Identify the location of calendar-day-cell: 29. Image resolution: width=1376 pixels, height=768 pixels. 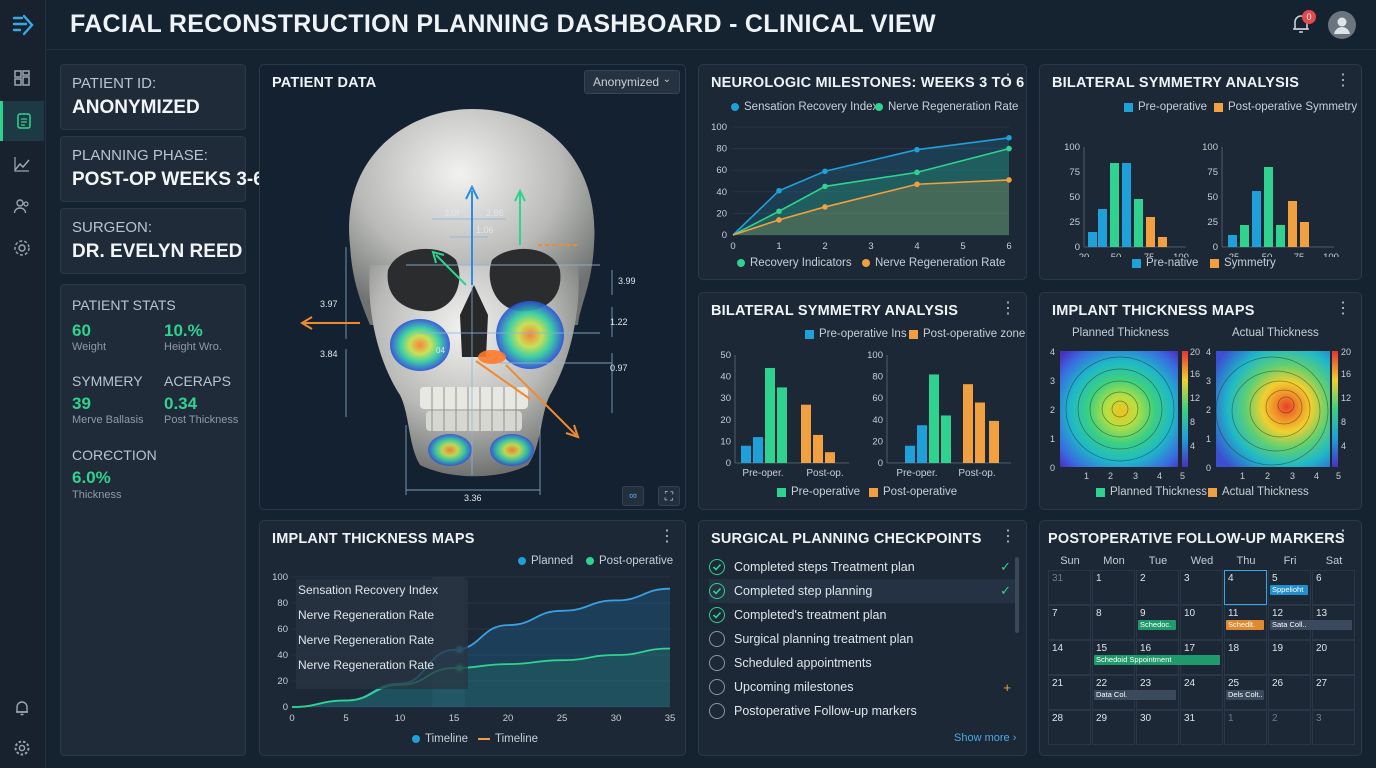
(1113, 727).